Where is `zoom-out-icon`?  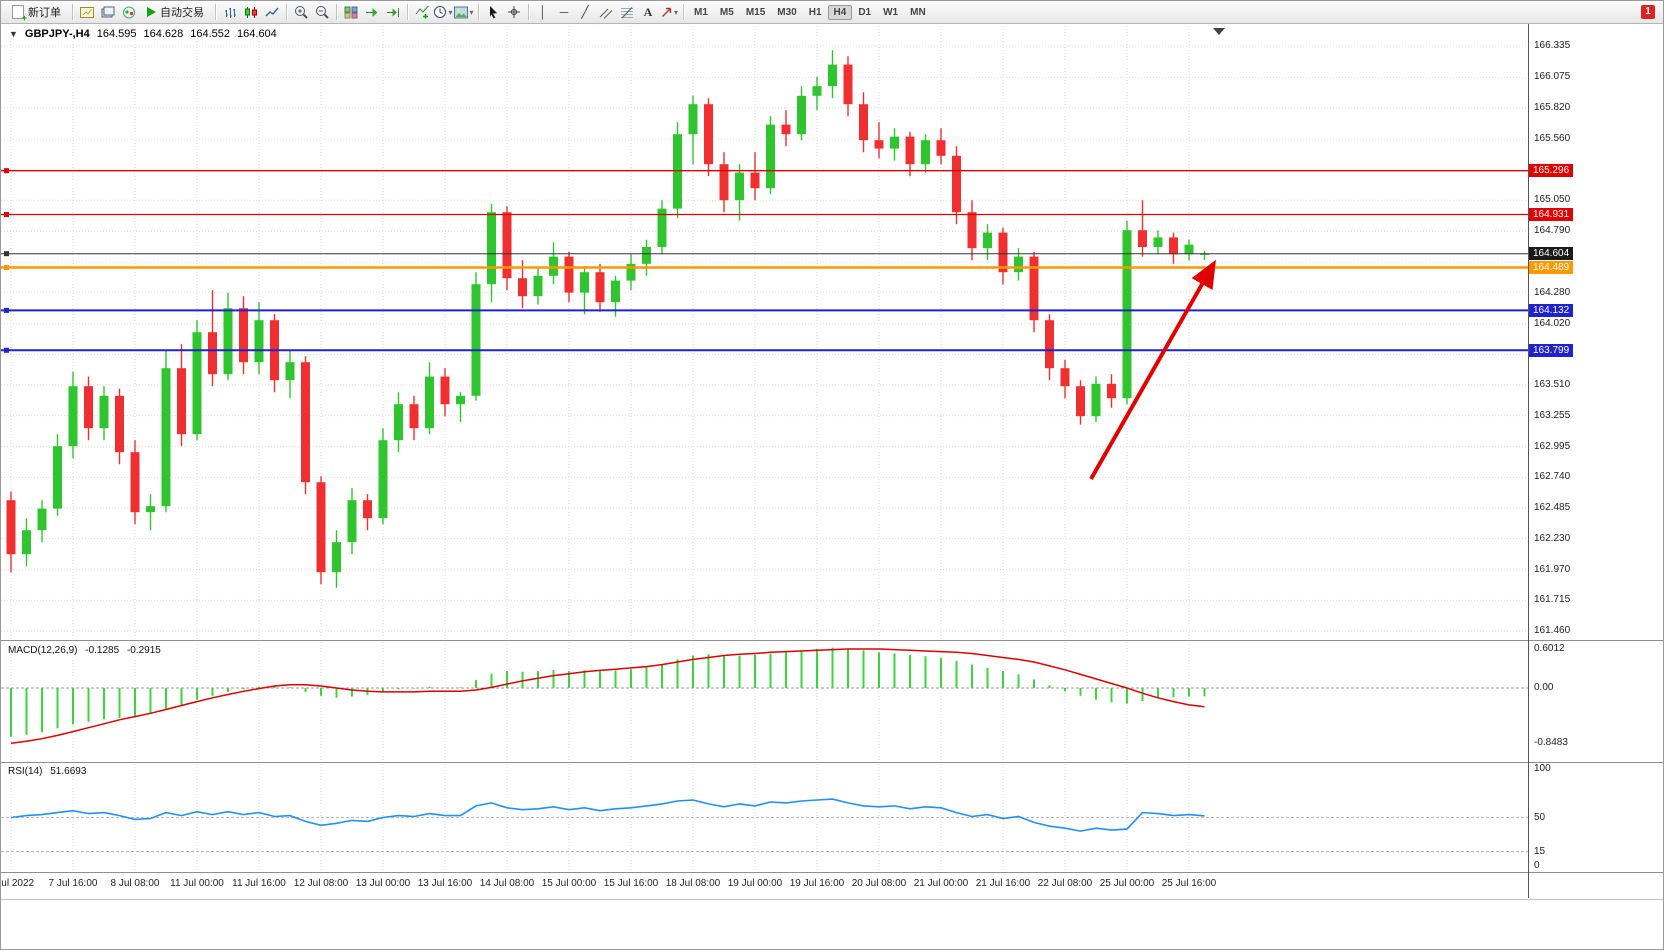
zoom-out-icon is located at coordinates (322, 12).